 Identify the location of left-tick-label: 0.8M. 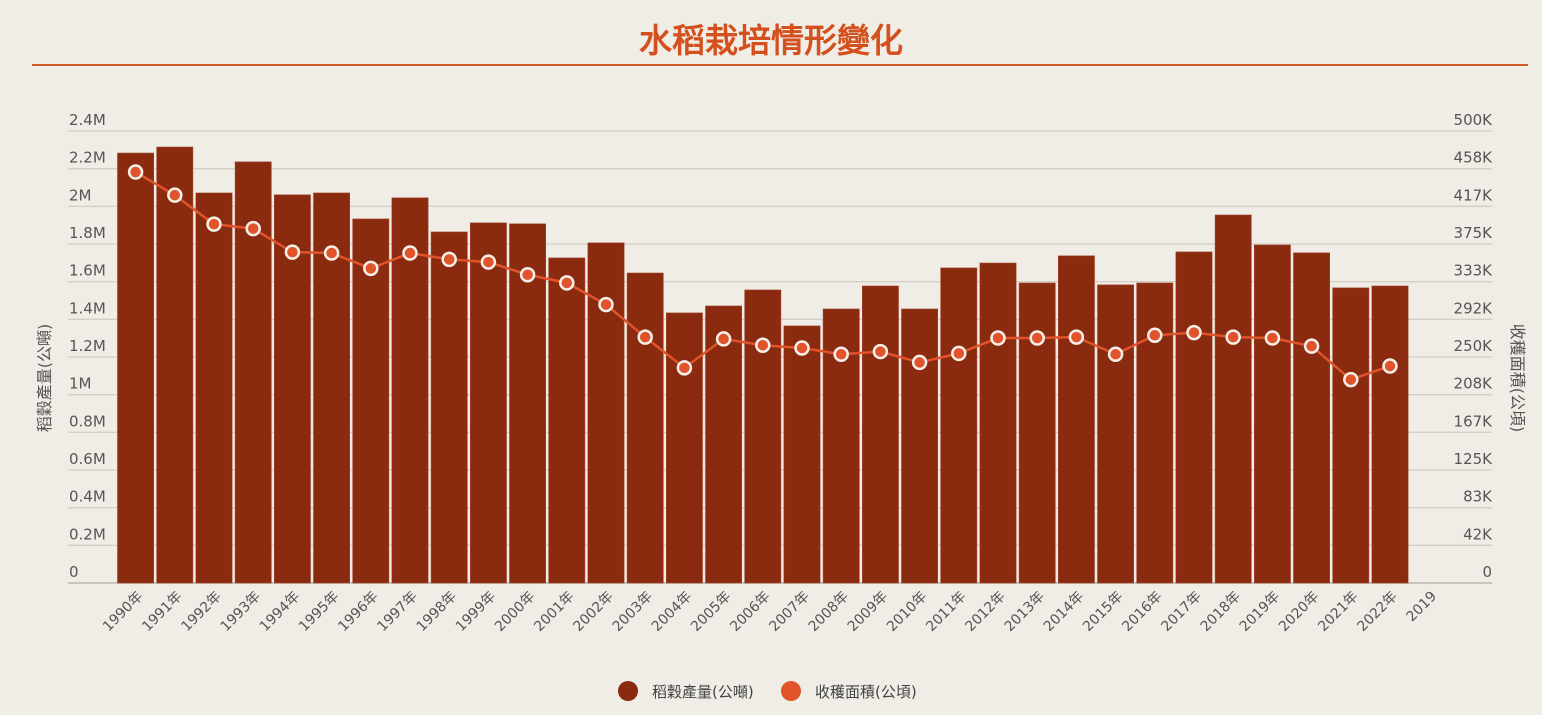
(87, 421).